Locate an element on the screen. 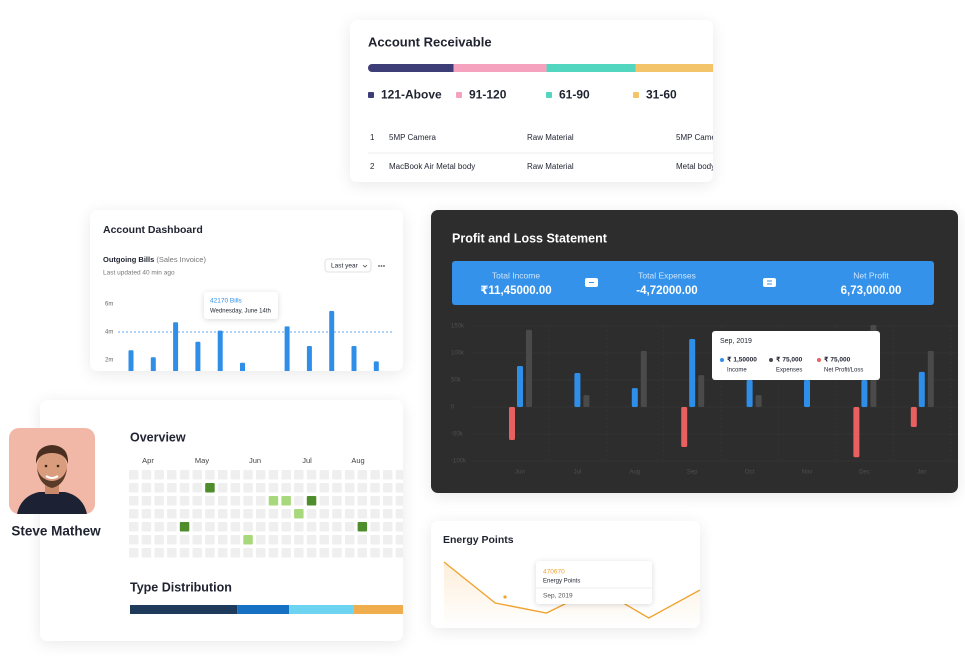 This screenshot has width=965, height=666. legend-dot is located at coordinates (771, 360).